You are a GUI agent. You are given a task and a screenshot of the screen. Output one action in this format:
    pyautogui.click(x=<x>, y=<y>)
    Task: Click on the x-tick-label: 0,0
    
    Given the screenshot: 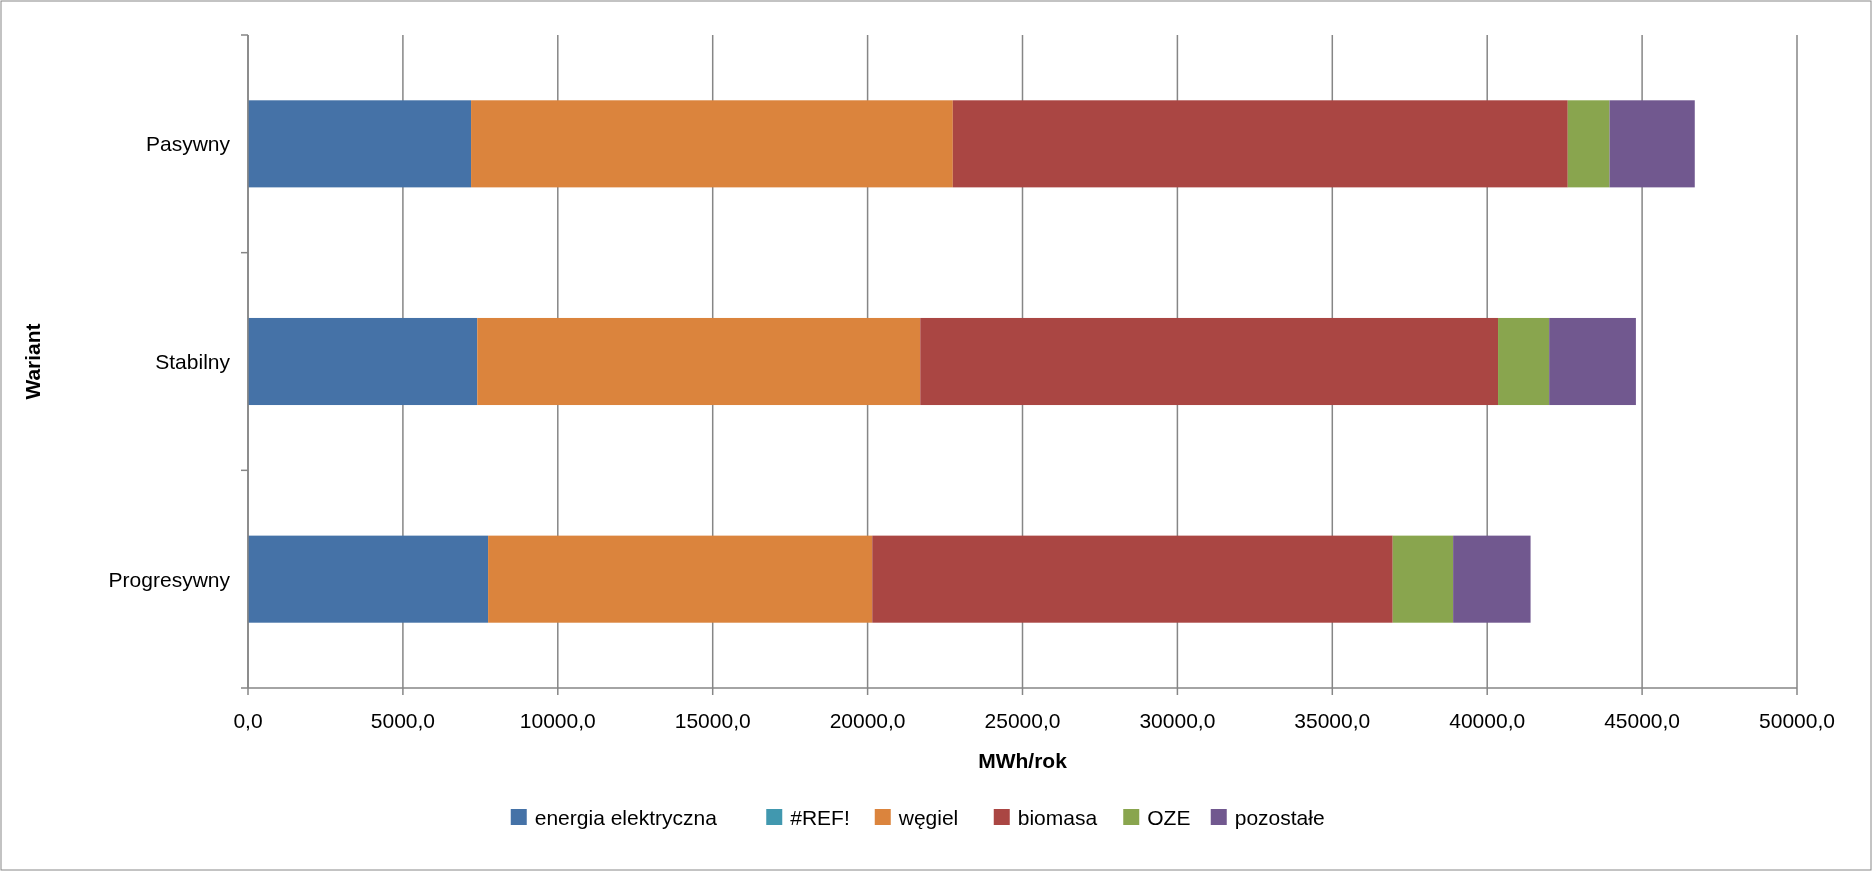 What is the action you would take?
    pyautogui.click(x=248, y=720)
    